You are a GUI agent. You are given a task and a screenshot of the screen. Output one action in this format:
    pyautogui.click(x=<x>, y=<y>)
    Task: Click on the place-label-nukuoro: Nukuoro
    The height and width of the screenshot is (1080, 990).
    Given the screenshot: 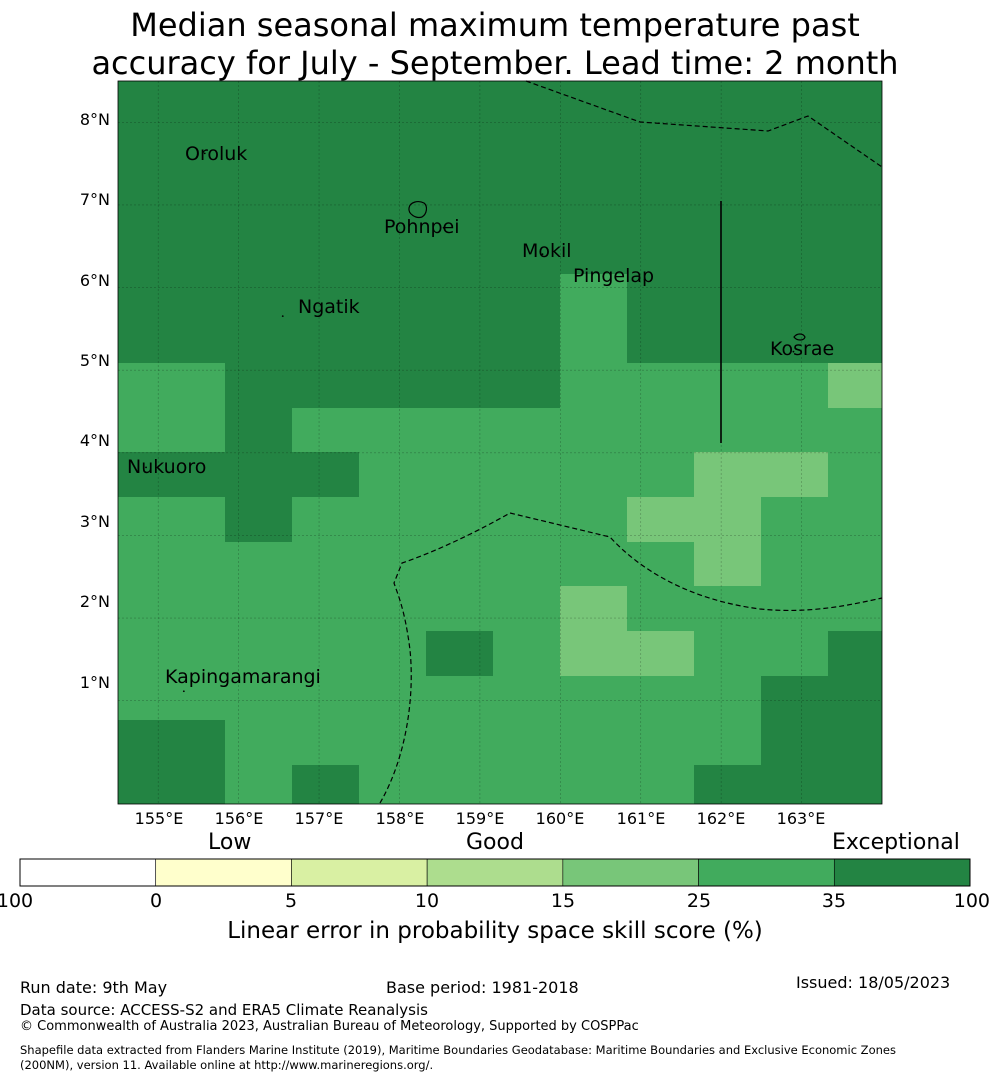 What is the action you would take?
    pyautogui.click(x=167, y=467)
    